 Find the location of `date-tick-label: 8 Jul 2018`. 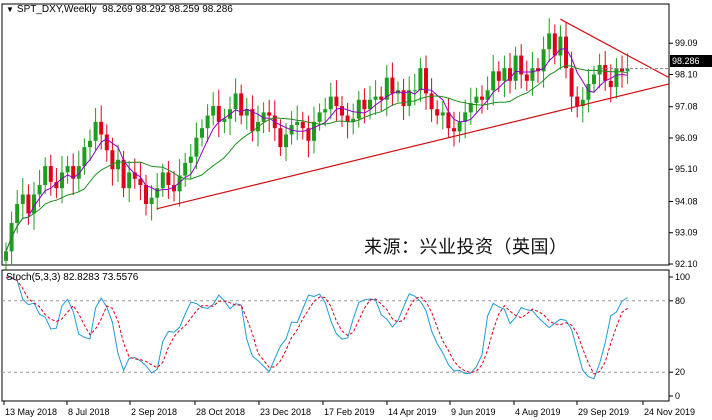

date-tick-label: 8 Jul 2018 is located at coordinates (89, 412).